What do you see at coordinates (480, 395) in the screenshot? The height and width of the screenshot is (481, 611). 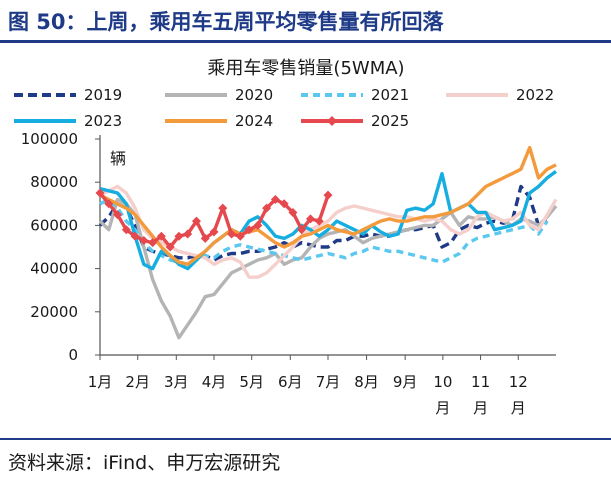 I see `x-tick-label: 11 月` at bounding box center [480, 395].